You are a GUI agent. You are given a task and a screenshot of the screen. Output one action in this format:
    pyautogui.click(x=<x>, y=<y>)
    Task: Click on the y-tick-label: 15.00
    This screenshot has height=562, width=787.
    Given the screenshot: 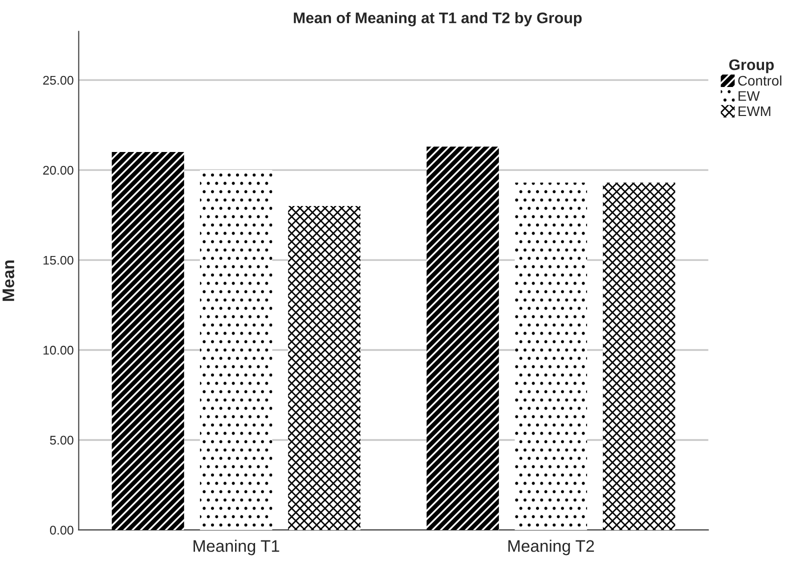 What is the action you would take?
    pyautogui.click(x=59, y=260)
    